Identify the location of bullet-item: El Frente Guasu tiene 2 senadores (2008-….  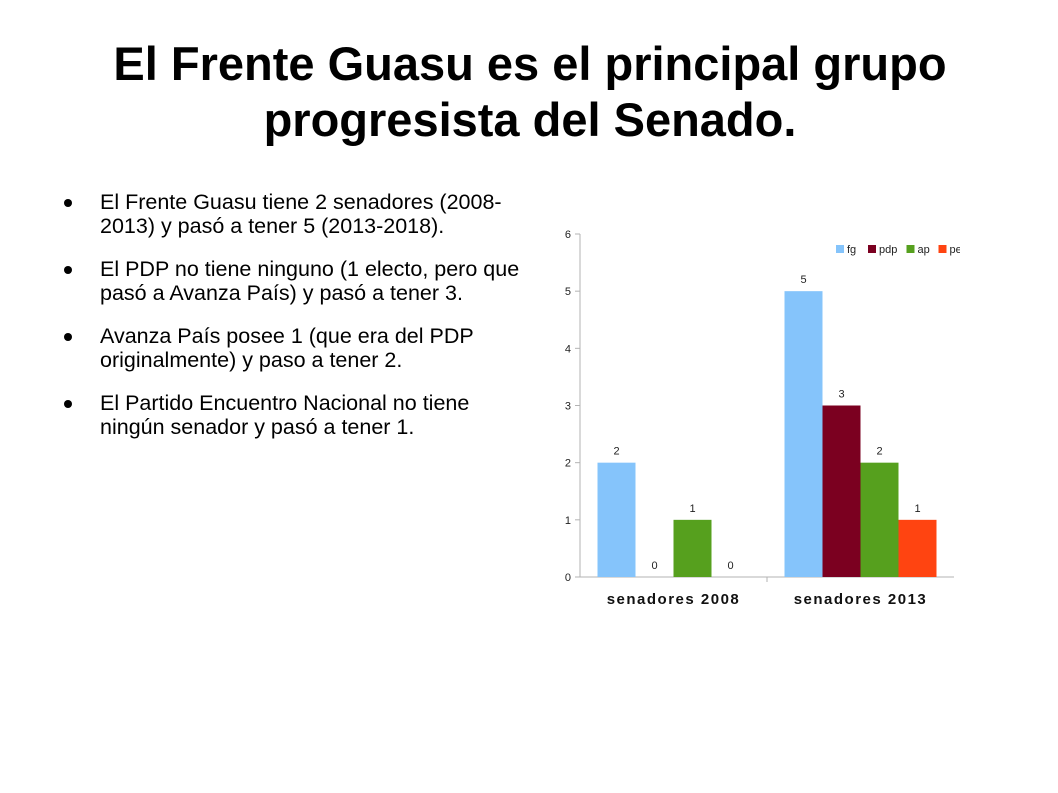
(290, 214).